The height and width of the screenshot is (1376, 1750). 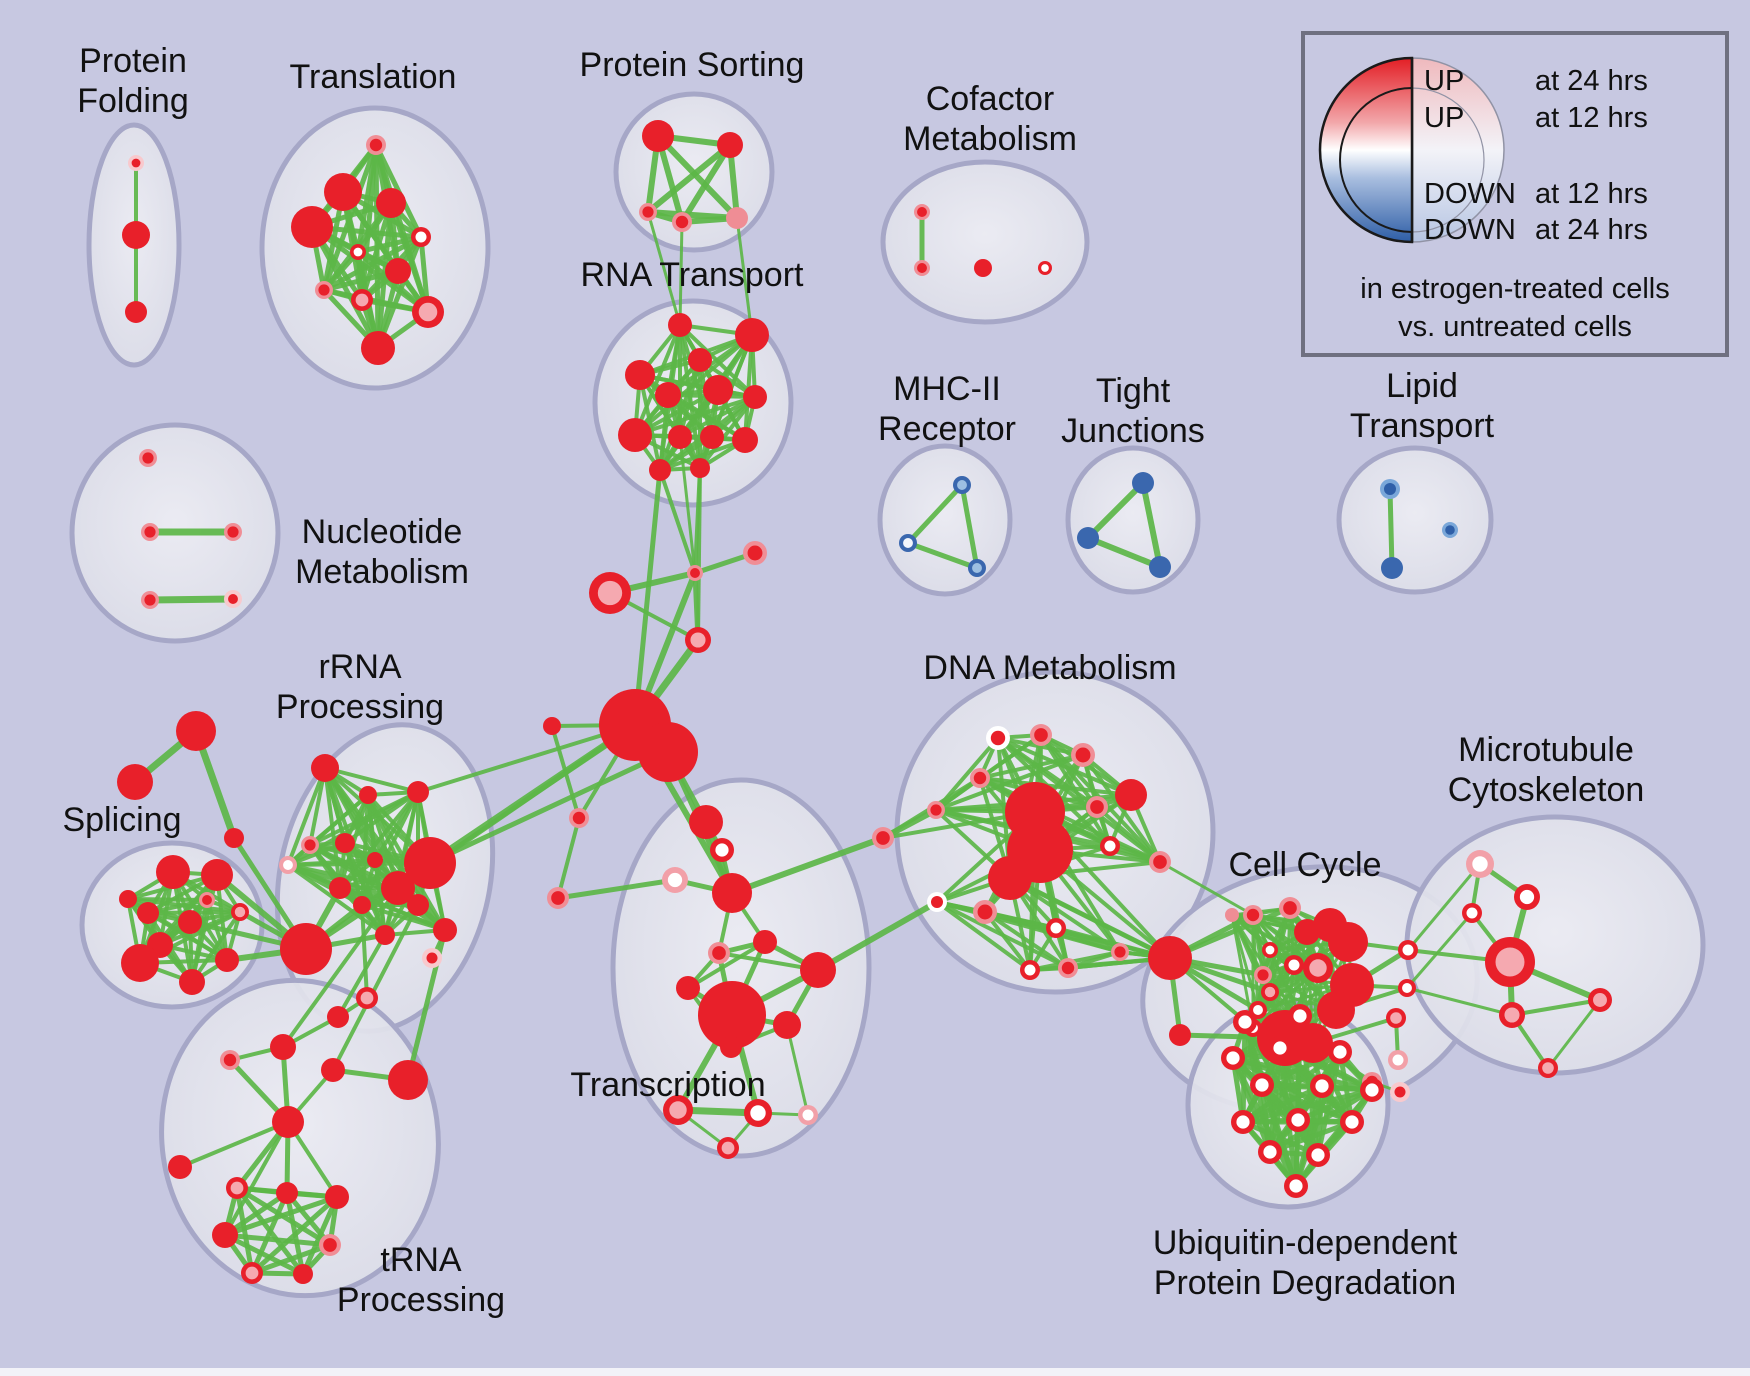 I want to click on node-rr9, so click(x=398, y=888).